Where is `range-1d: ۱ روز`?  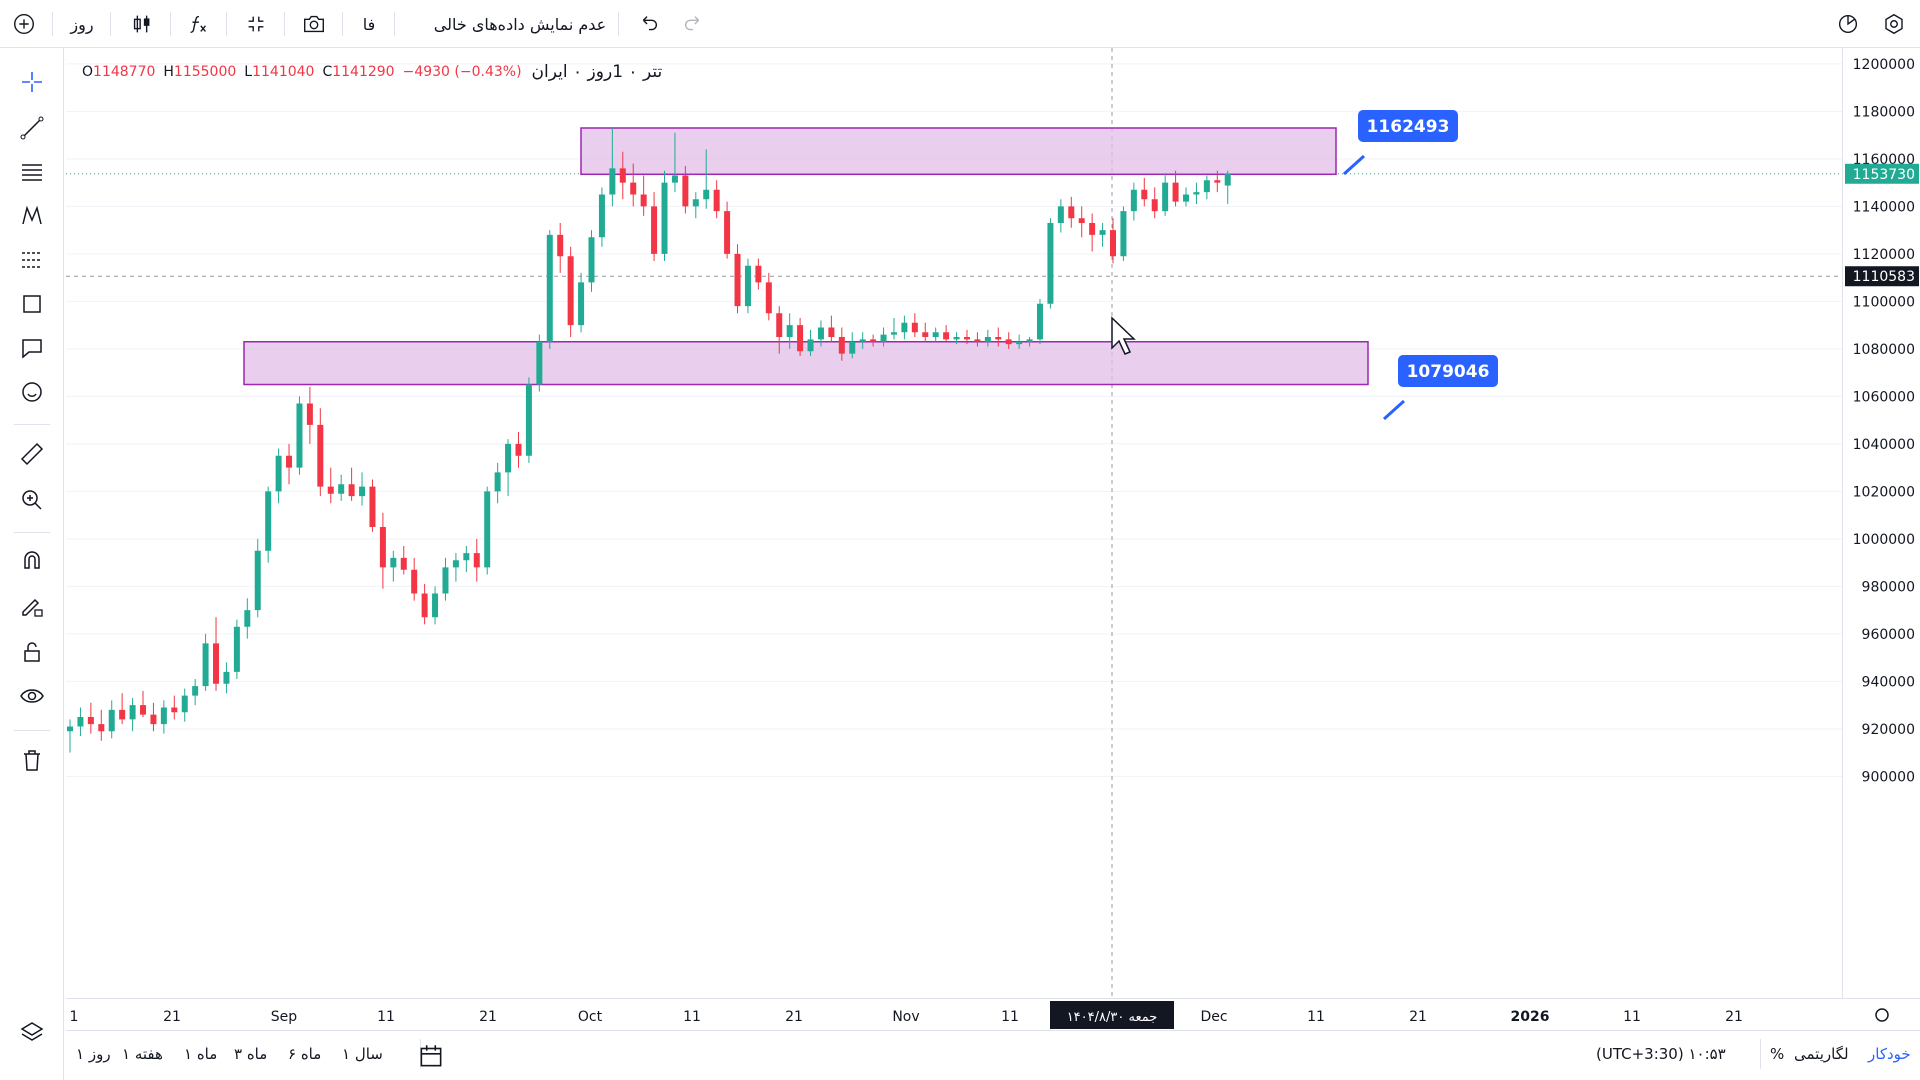
range-1d: ۱ روز is located at coordinates (93, 1054).